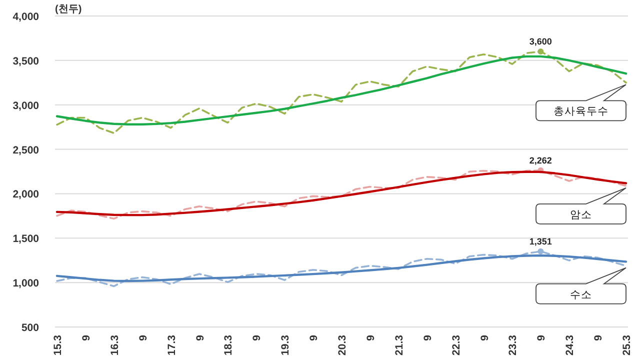 Image resolution: width=640 pixels, height=362 pixels. I want to click on x-tick-label: 15.3, so click(58, 345).